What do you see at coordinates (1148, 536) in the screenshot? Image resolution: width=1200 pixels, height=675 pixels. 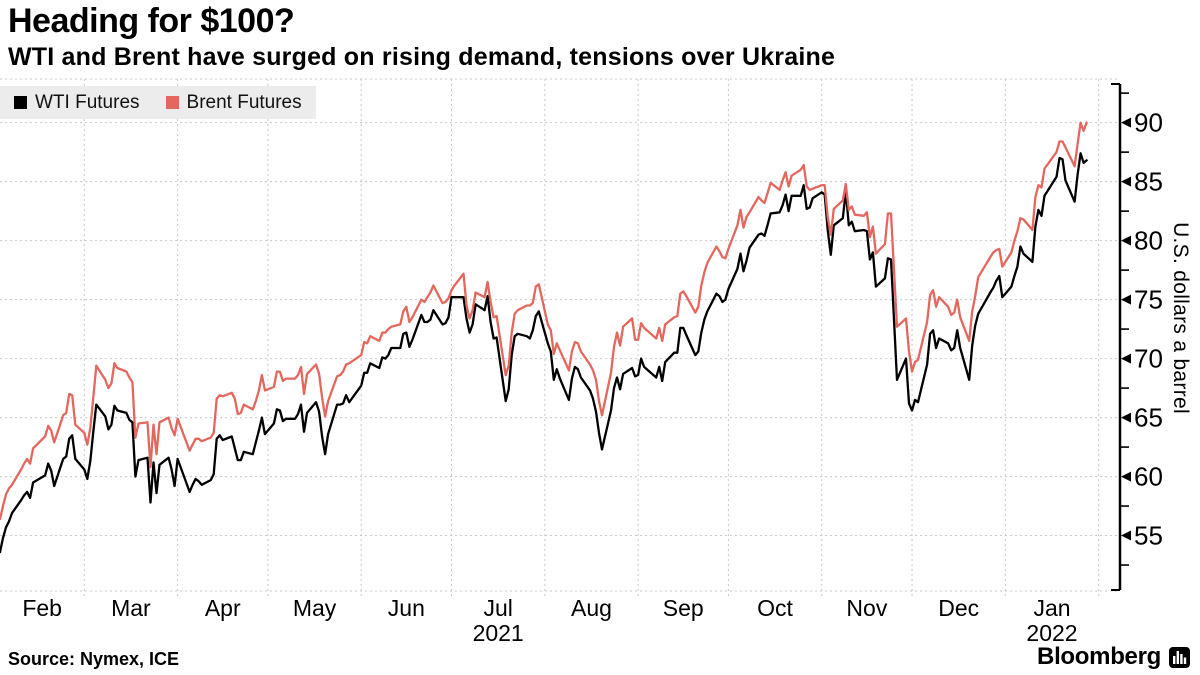 I see `y-axis-label: 55` at bounding box center [1148, 536].